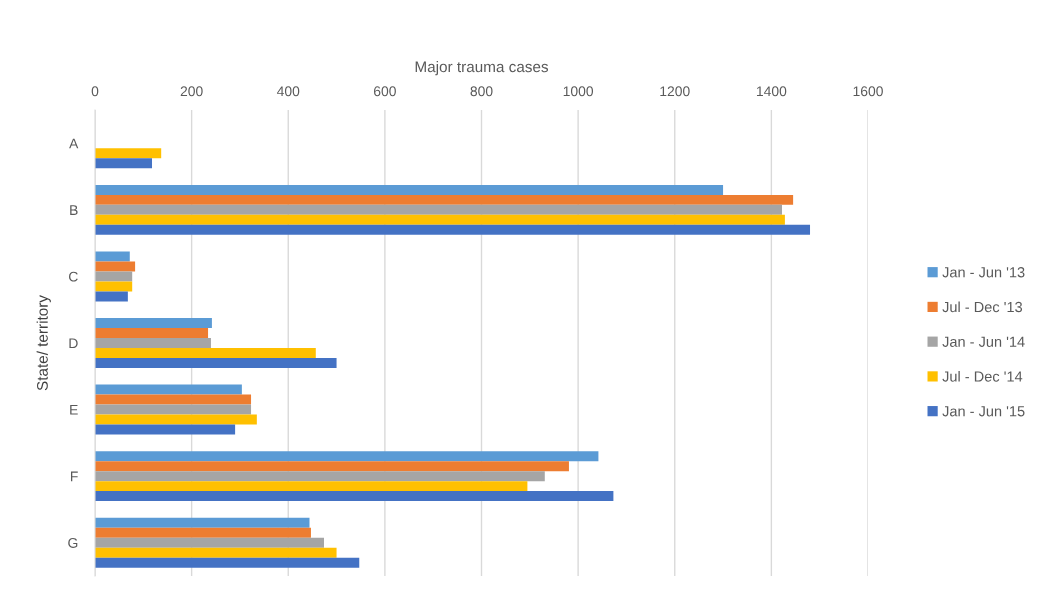 This screenshot has height=594, width=1040. What do you see at coordinates (288, 91) in the screenshot?
I see `x-tick-label: 400` at bounding box center [288, 91].